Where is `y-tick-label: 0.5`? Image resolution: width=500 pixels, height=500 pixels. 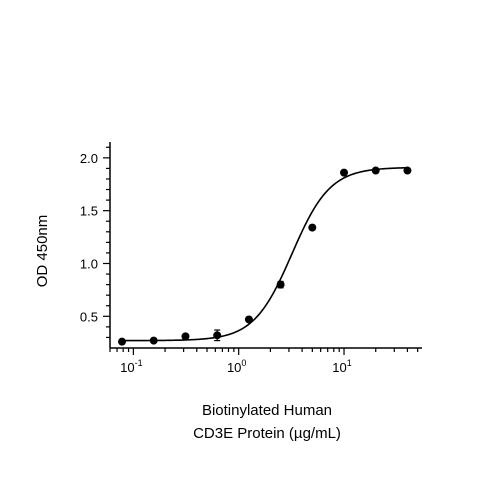 y-tick-label: 0.5 is located at coordinates (89, 316).